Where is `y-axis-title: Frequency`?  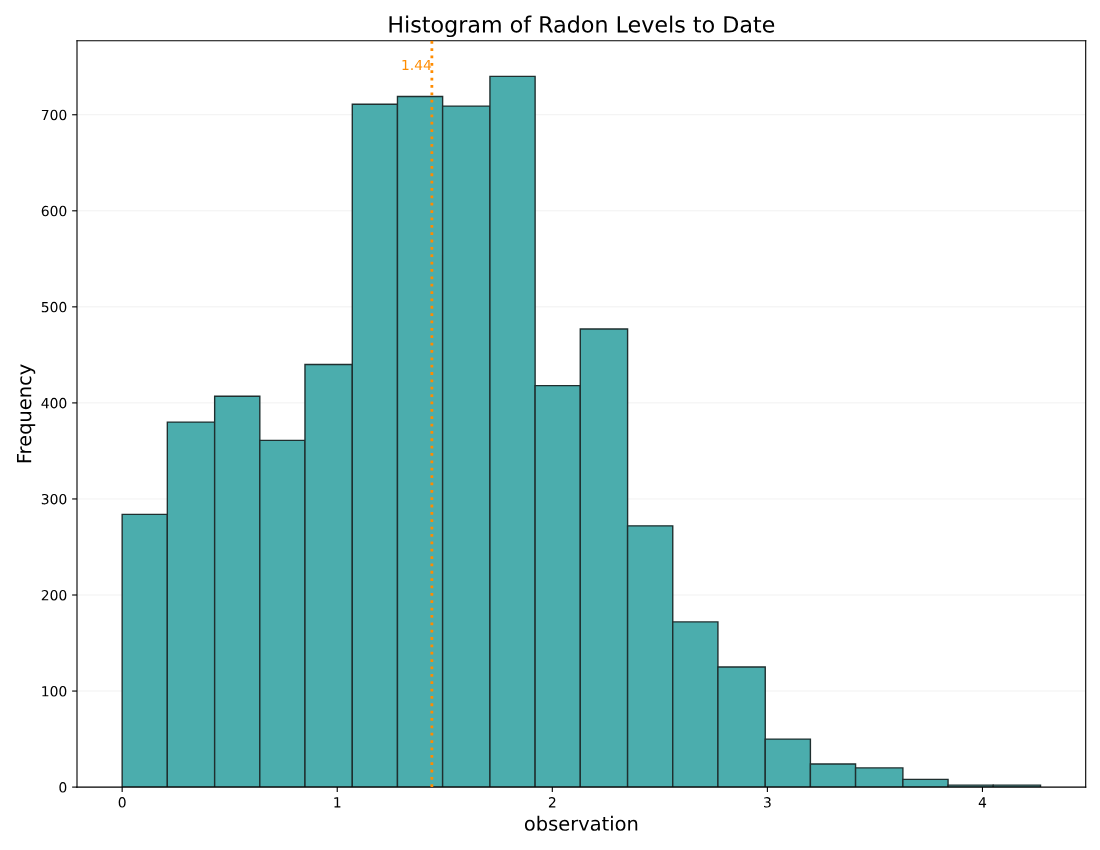
y-axis-title: Frequency is located at coordinates (26, 413).